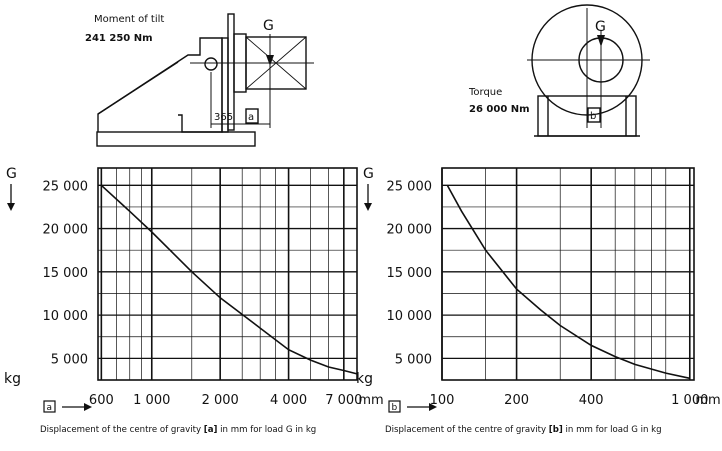  Describe the element at coordinates (288, 400) in the screenshot. I see `x-tick-label: 4 000` at that location.